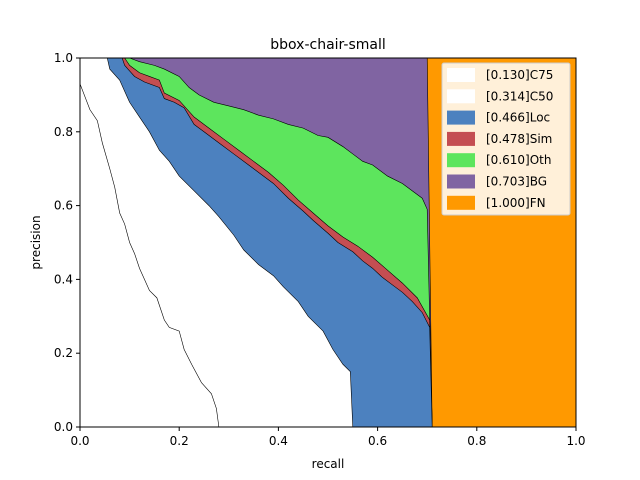  What do you see at coordinates (519, 139) in the screenshot?
I see `legend-label-sim: [0.478]Sim` at bounding box center [519, 139].